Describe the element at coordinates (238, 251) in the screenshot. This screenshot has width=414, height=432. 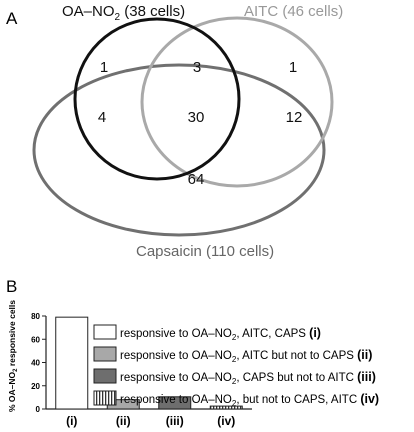
I see `capsaicin-set-count: (110 cells)` at that location.